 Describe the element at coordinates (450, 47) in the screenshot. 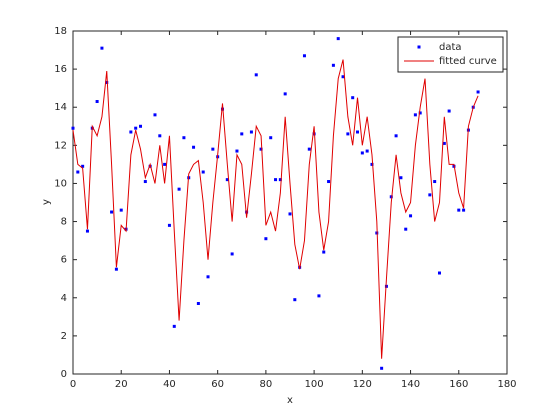

I see `legend-label: data` at that location.